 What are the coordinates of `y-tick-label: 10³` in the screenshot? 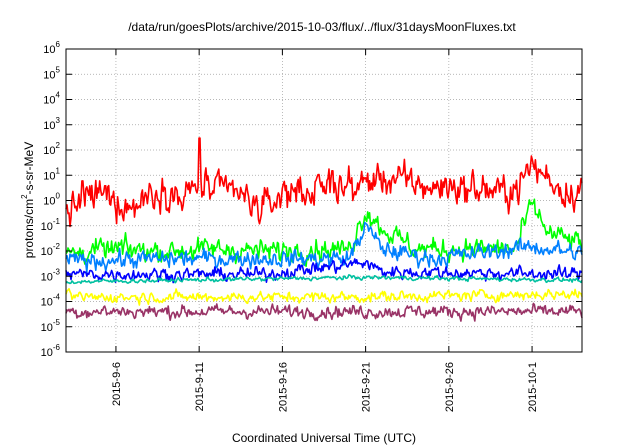 It's located at (51, 124).